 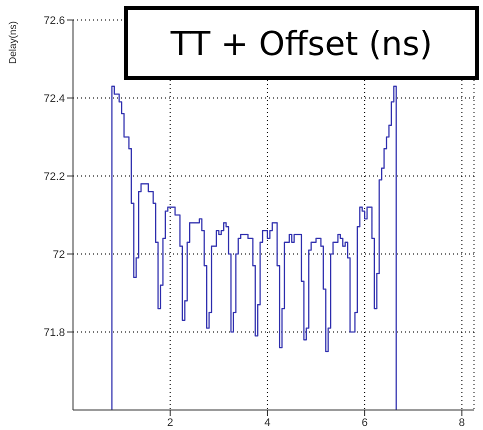 What do you see at coordinates (54, 98) in the screenshot?
I see `y-tick-label: 72.4` at bounding box center [54, 98].